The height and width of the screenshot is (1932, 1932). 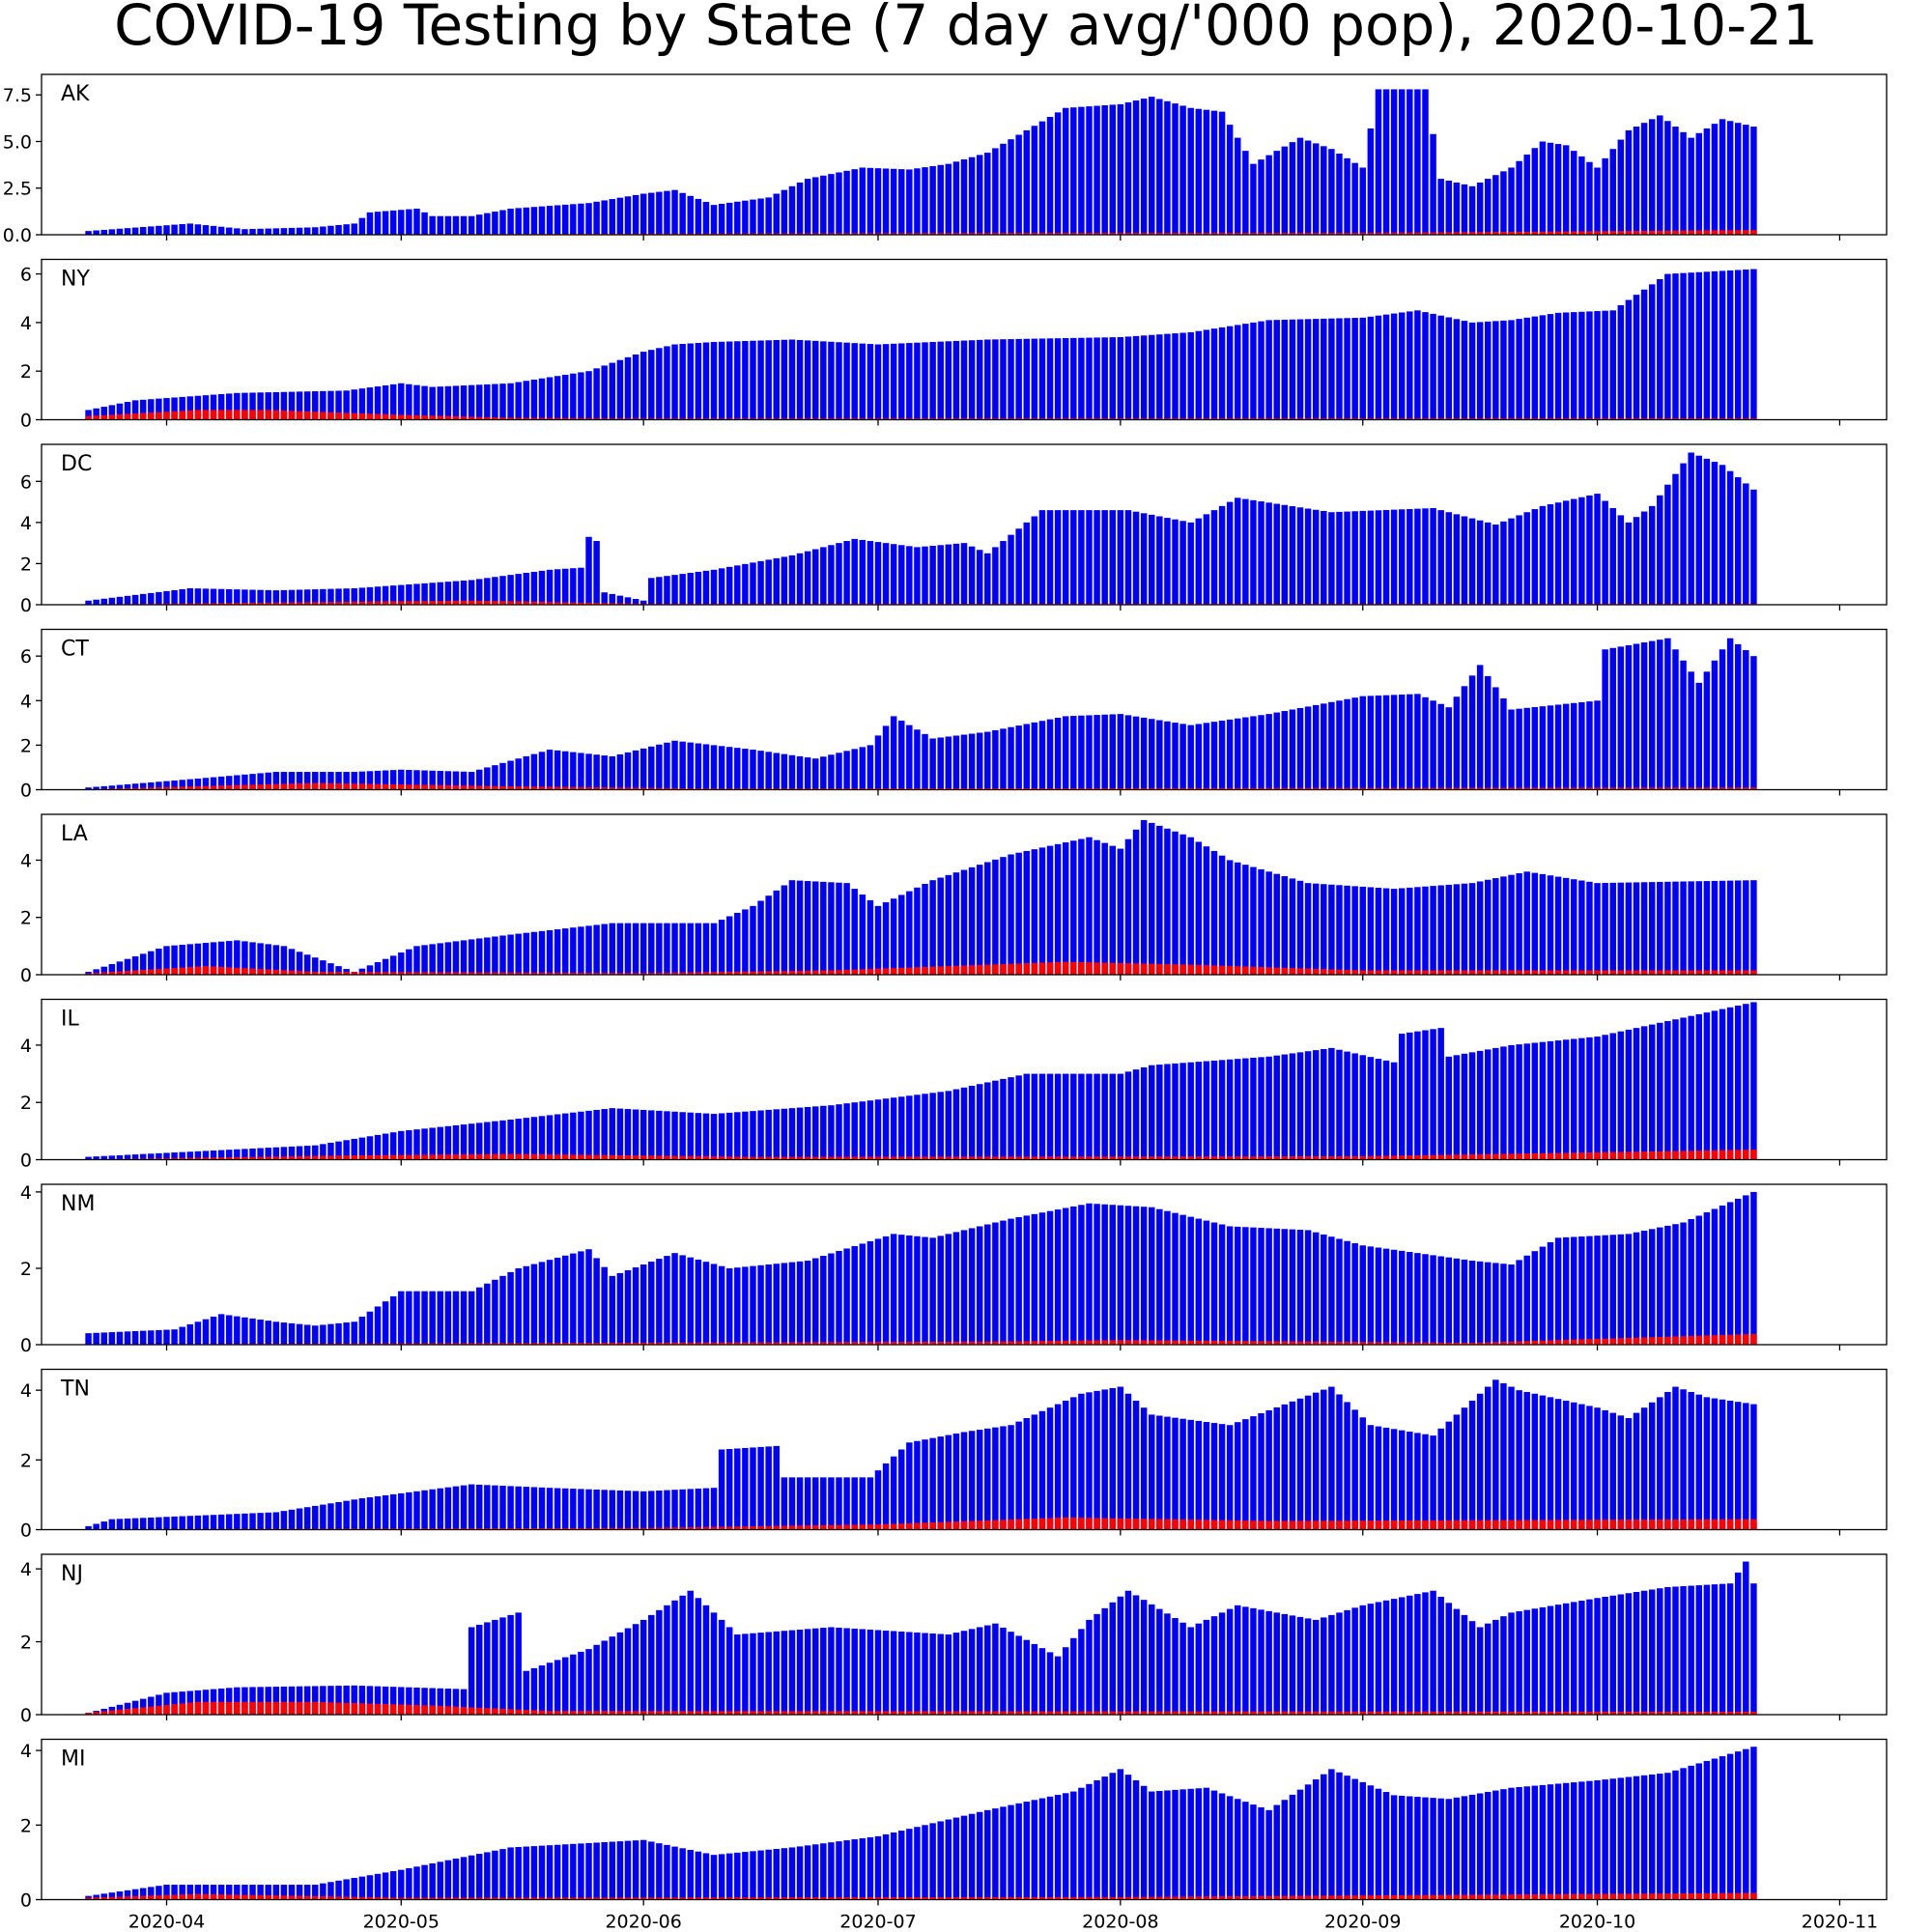 What do you see at coordinates (26, 1460) in the screenshot?
I see `y-tick-label: 2` at bounding box center [26, 1460].